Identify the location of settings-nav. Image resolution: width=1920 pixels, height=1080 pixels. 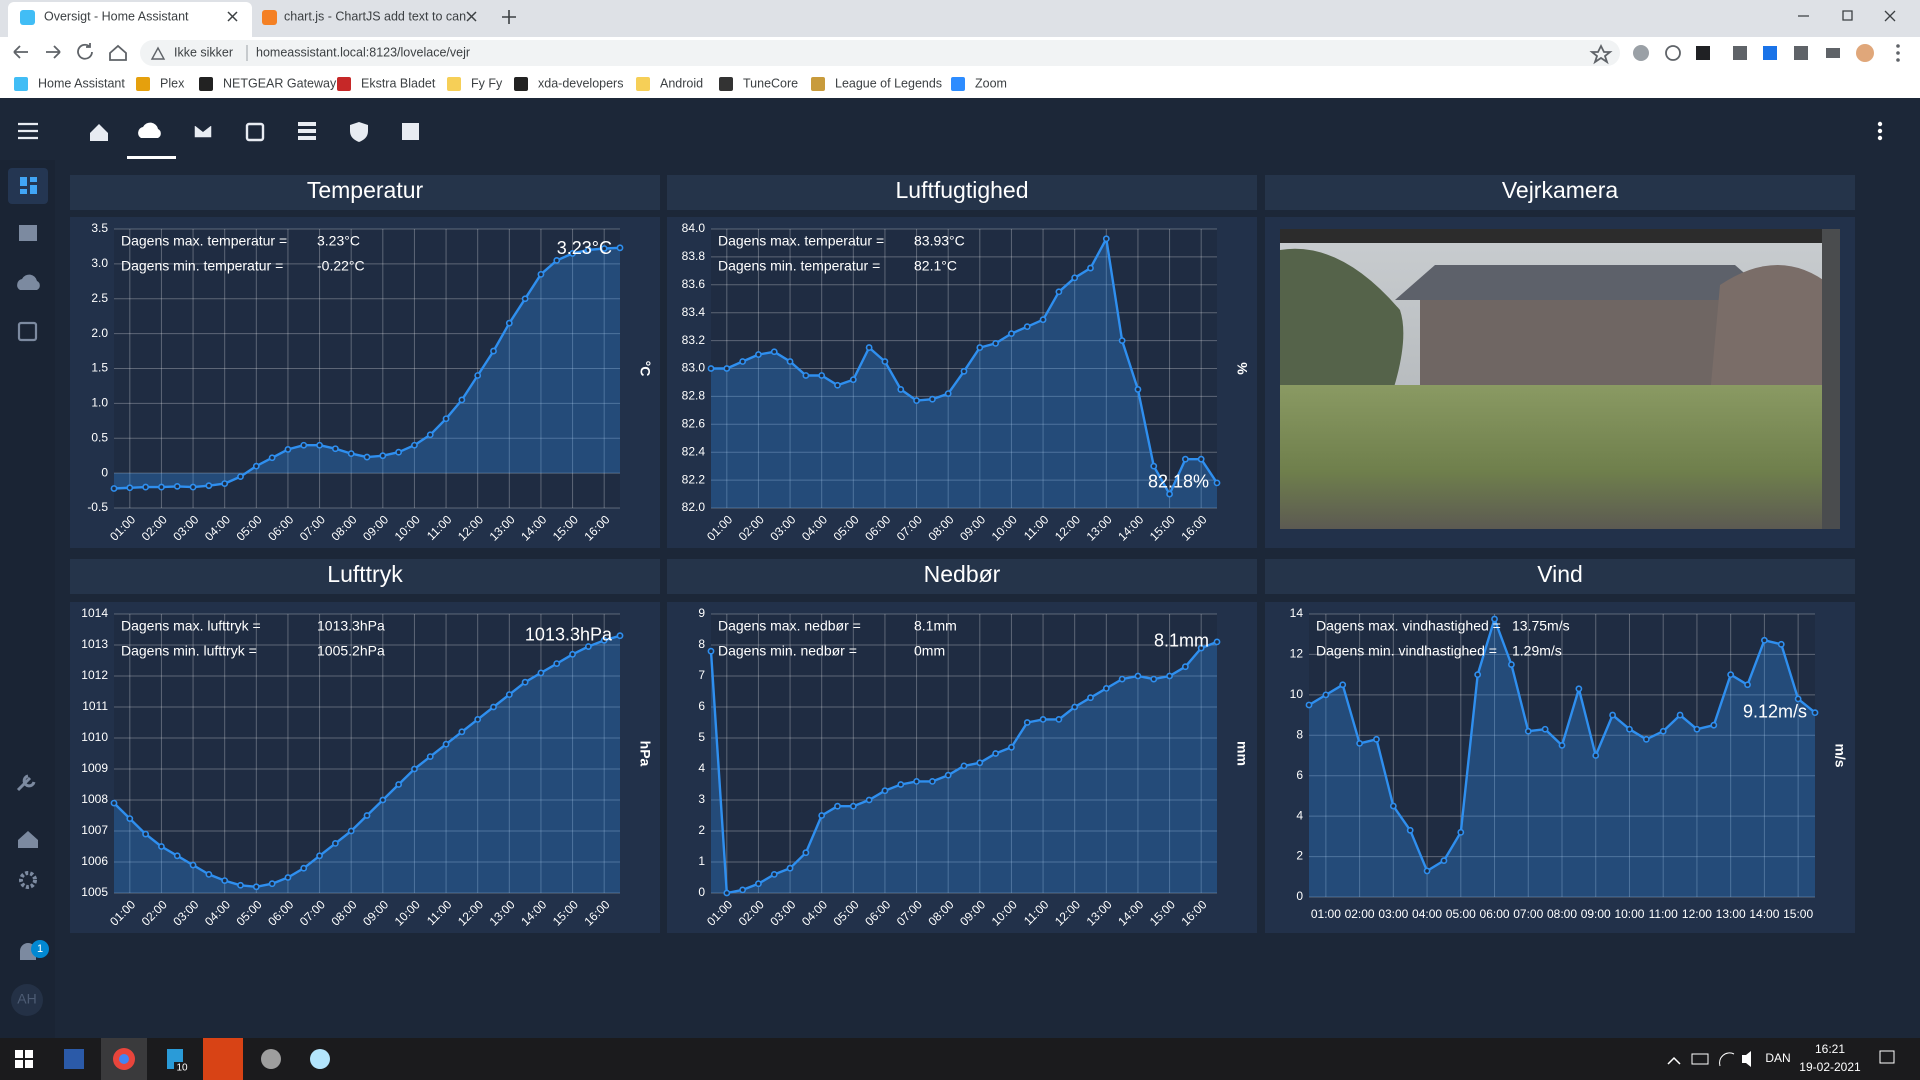
(28, 880).